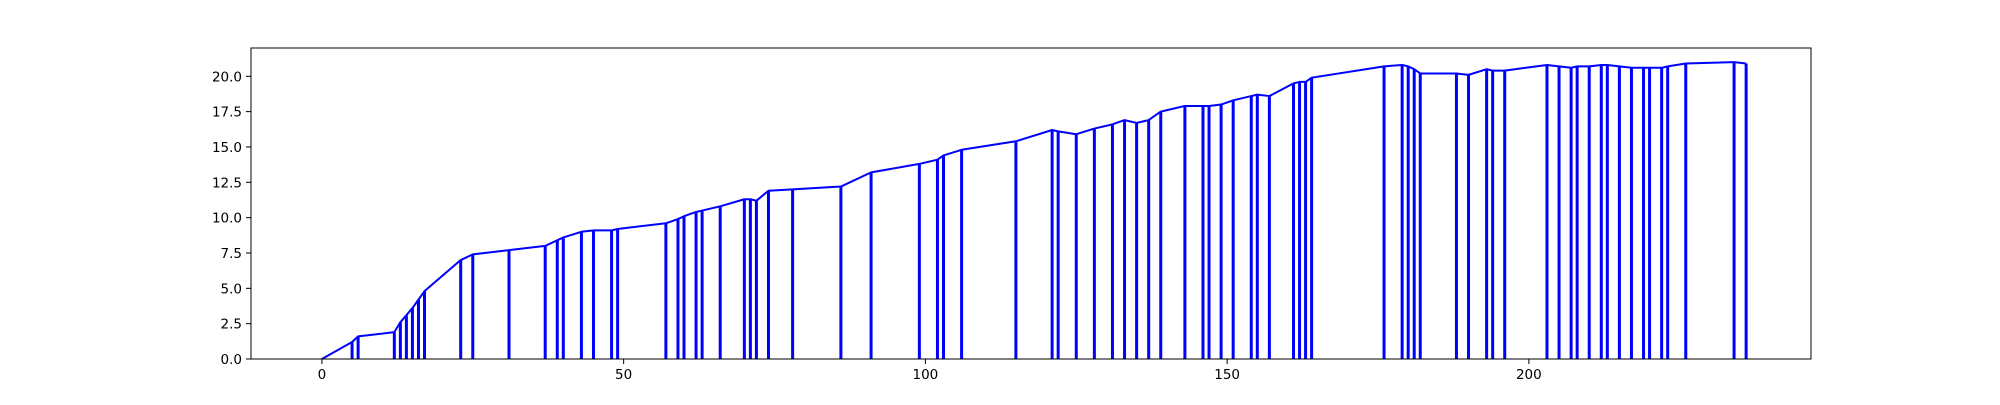 Image resolution: width=2000 pixels, height=405 pixels. I want to click on y-tick-label: 2.5, so click(231, 325).